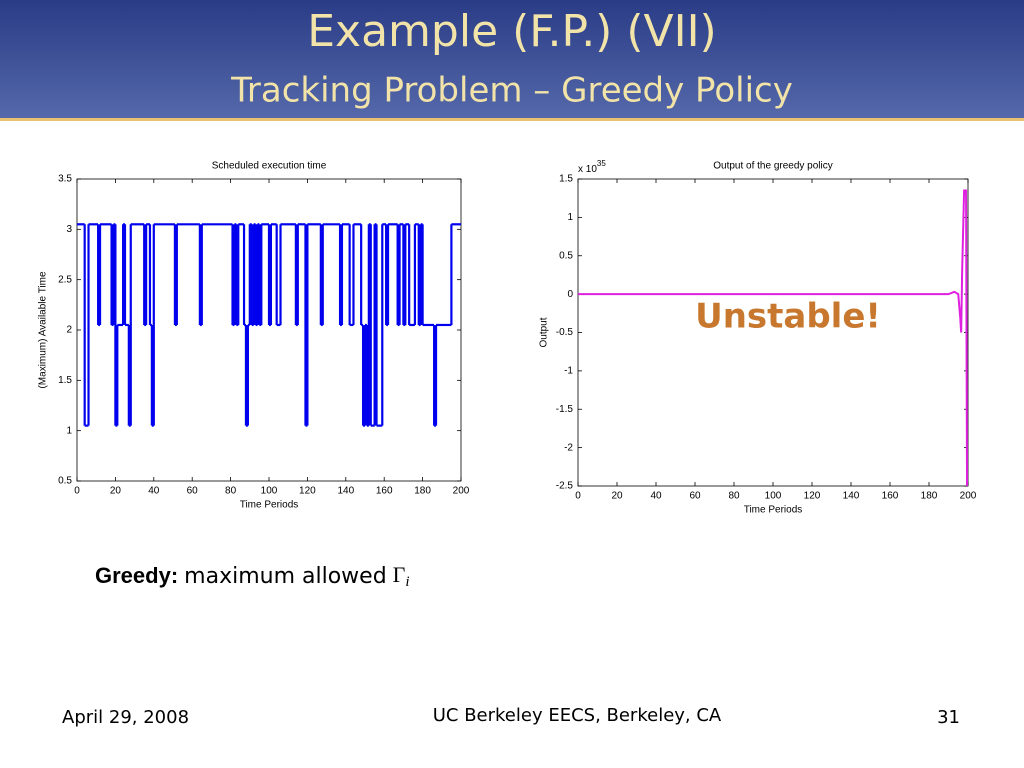 The width and height of the screenshot is (1024, 768). I want to click on y-tick-label: -0.5, so click(565, 332).